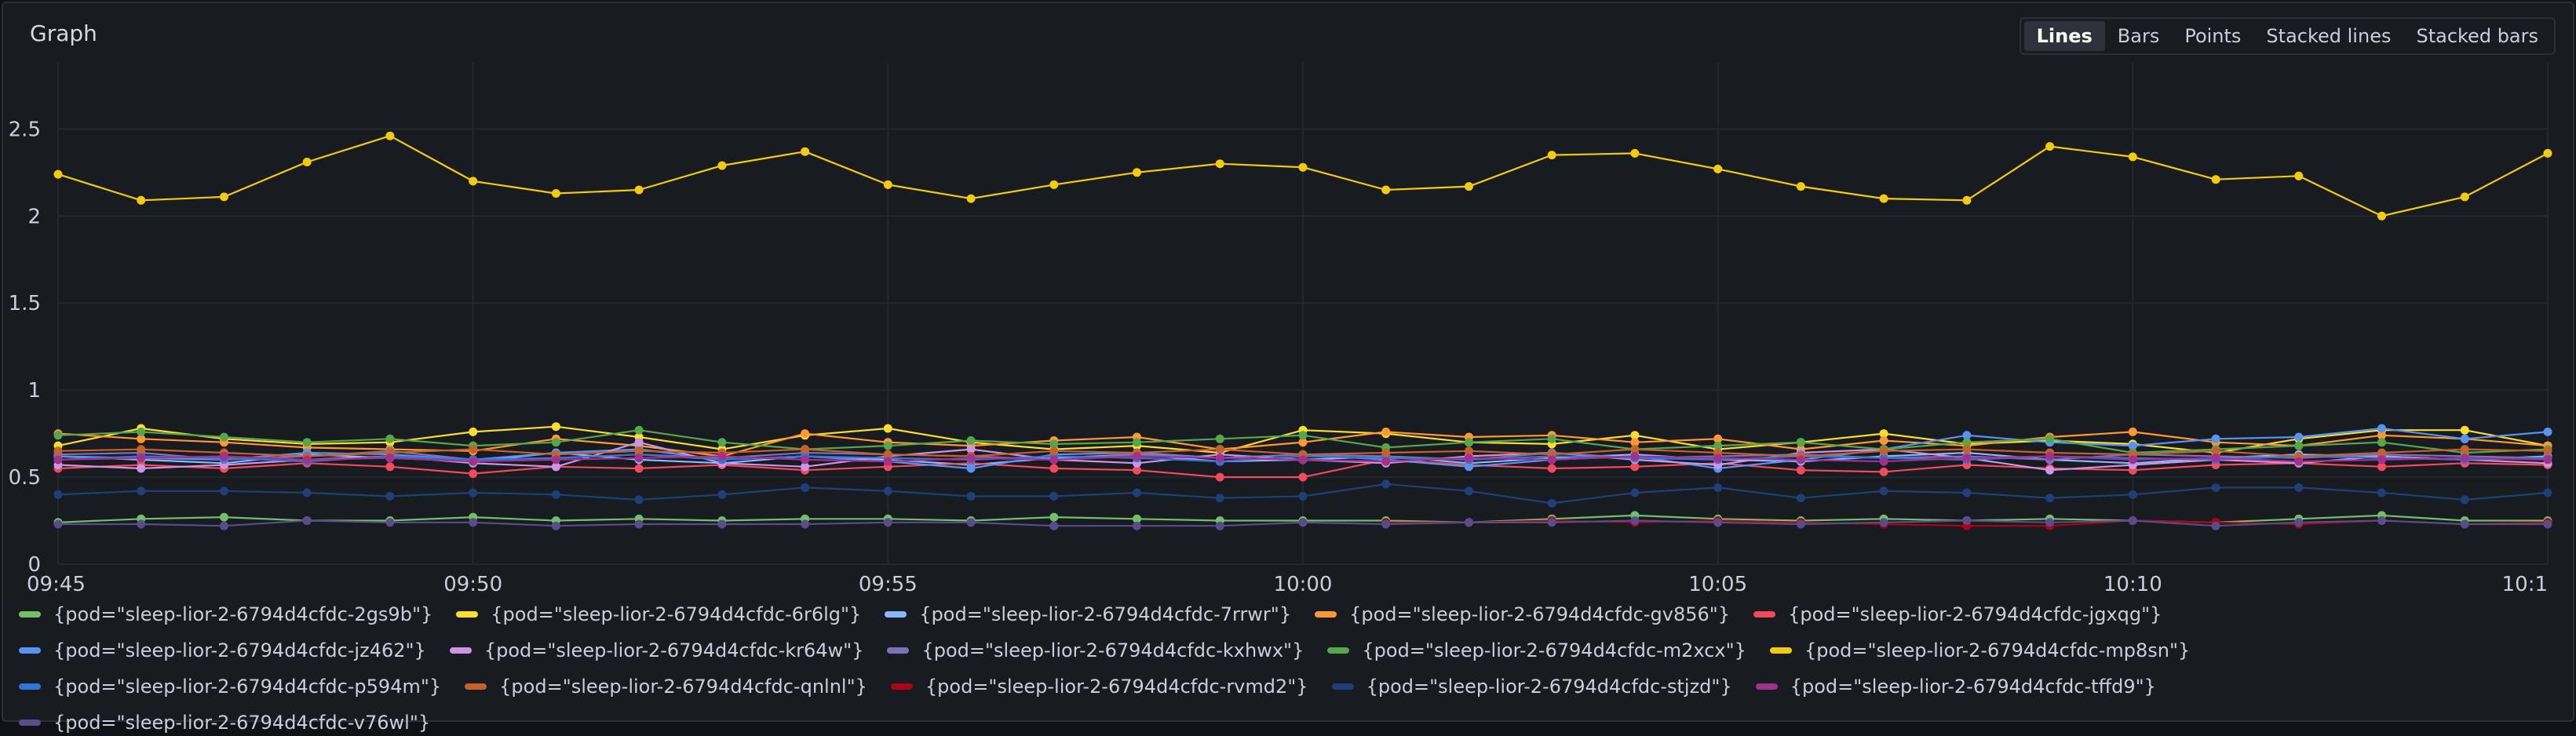 This screenshot has height=736, width=2576. What do you see at coordinates (230, 686) in the screenshot?
I see `legend-item: {pod="sleep-lior-2-6794d4cfdc-p594m"}` at bounding box center [230, 686].